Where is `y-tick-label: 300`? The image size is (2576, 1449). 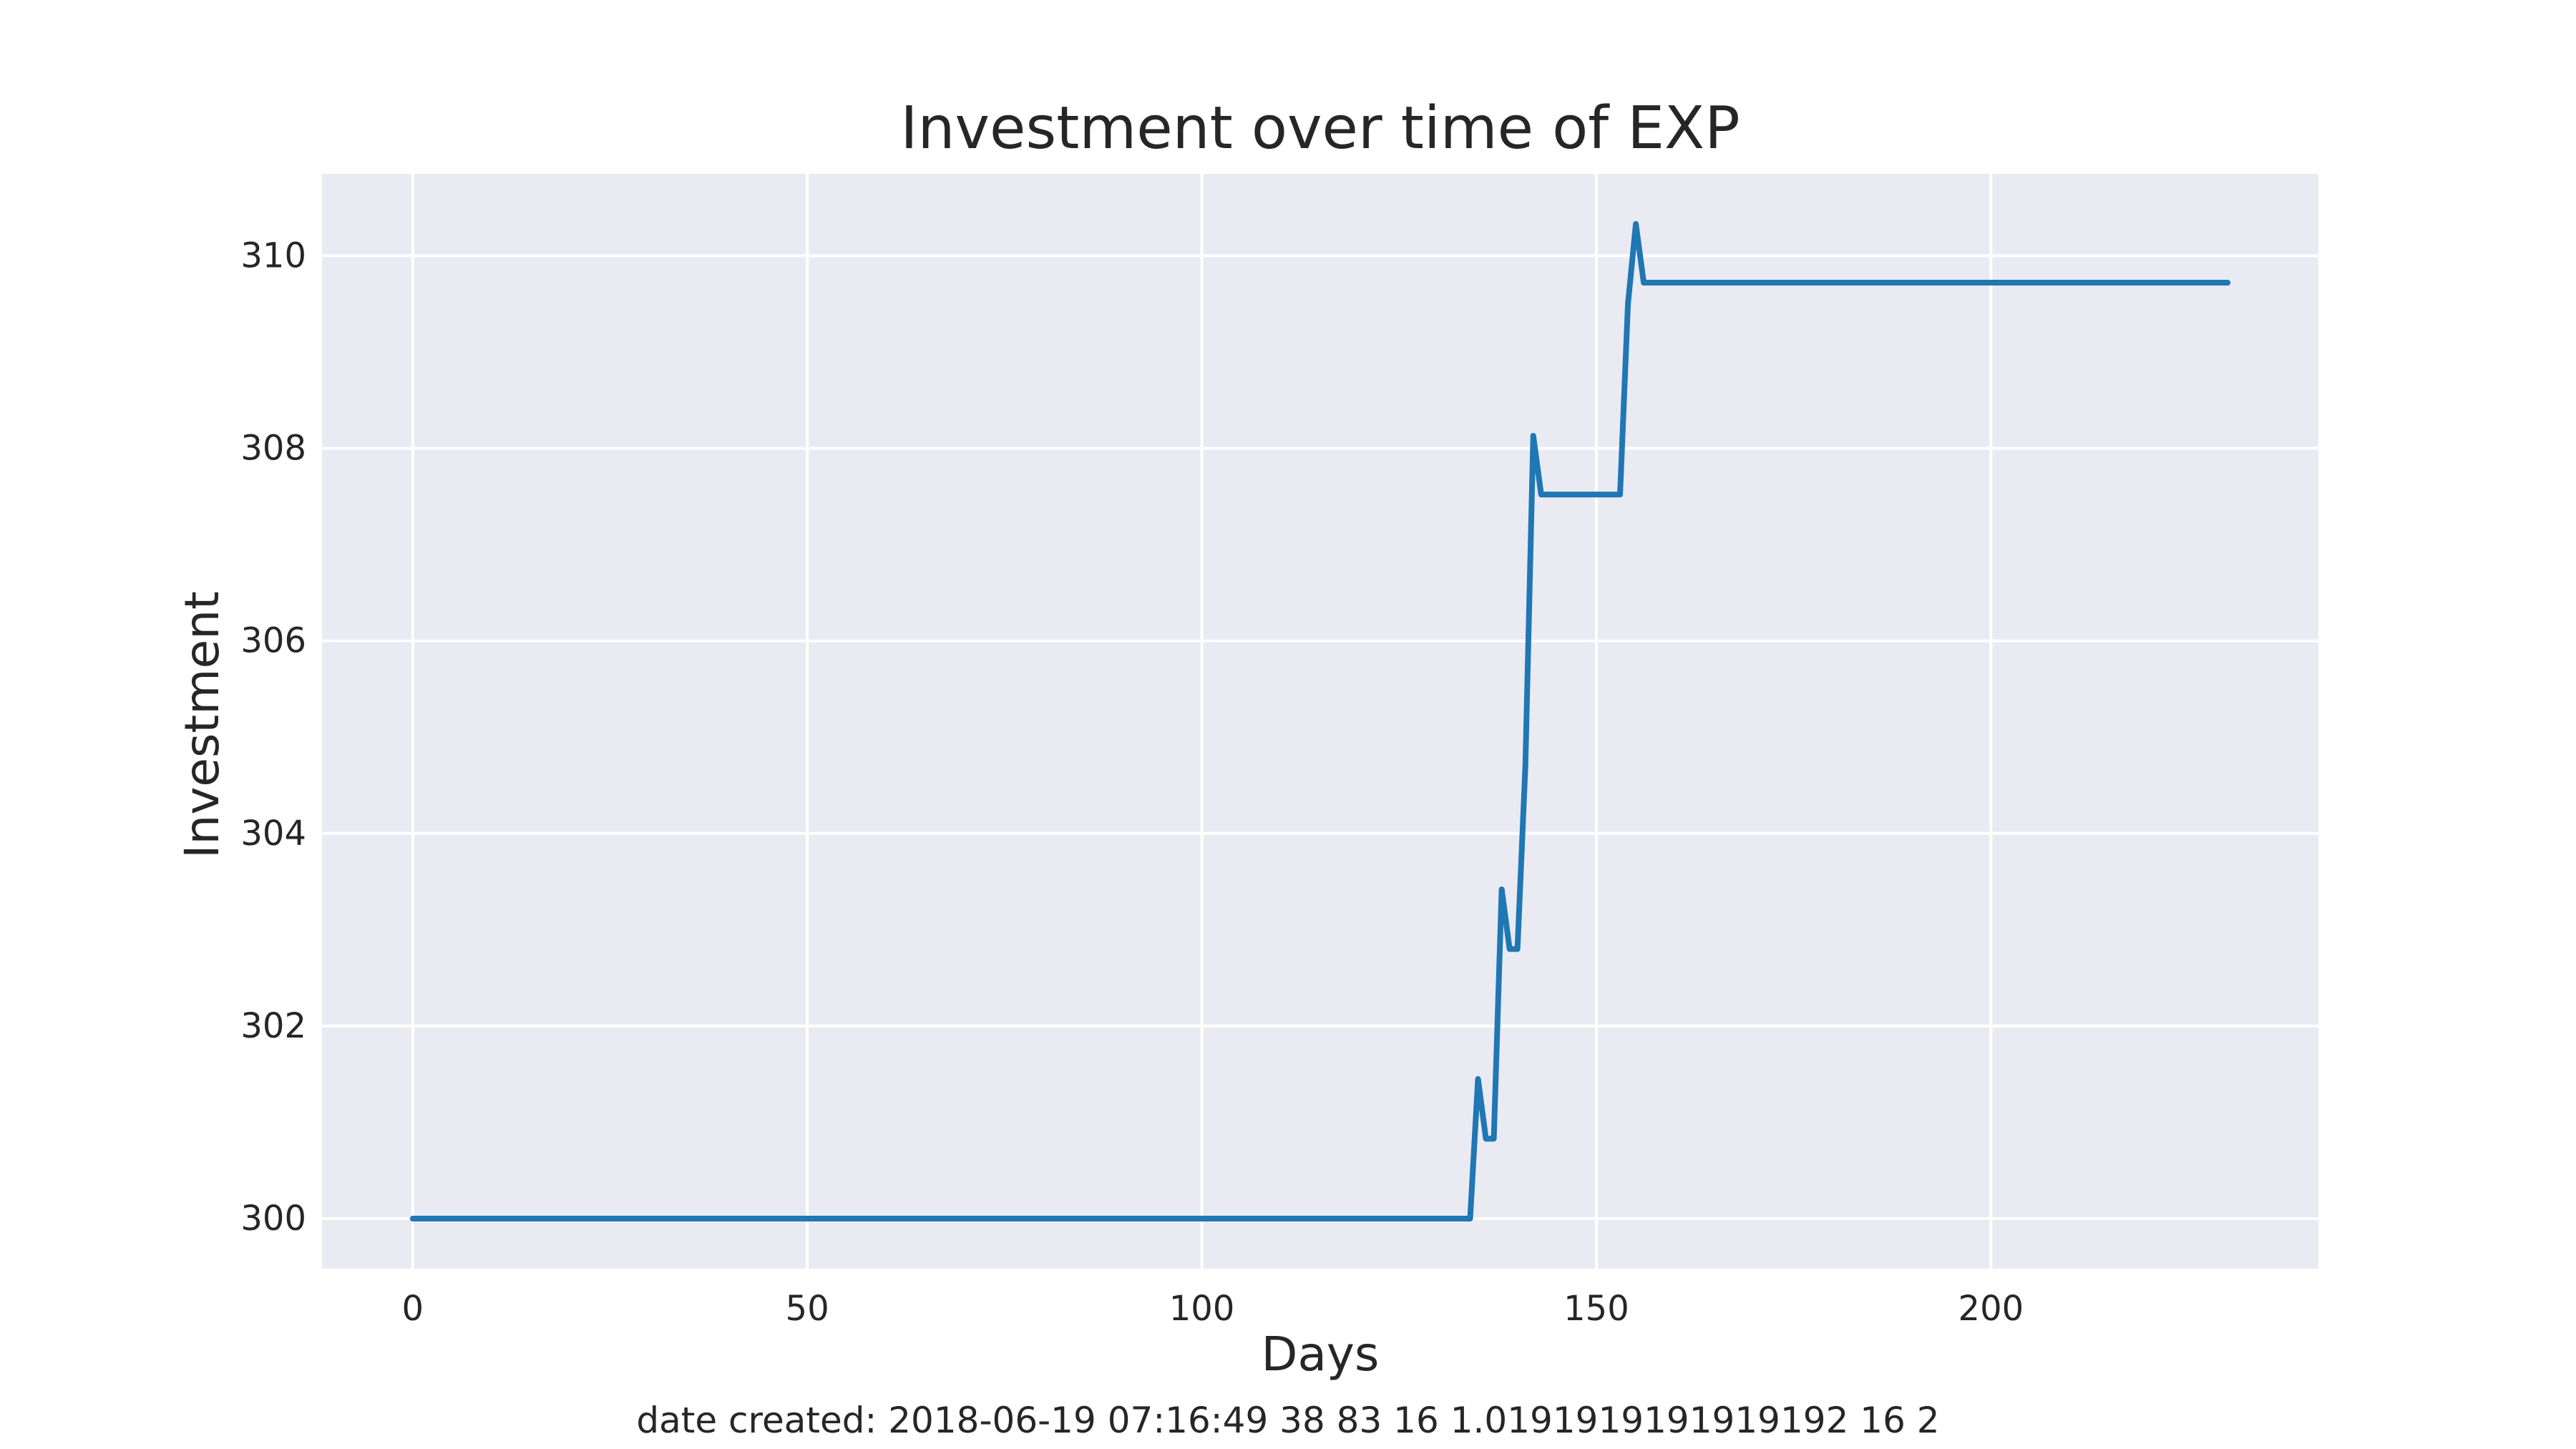
y-tick-label: 300 is located at coordinates (273, 1219).